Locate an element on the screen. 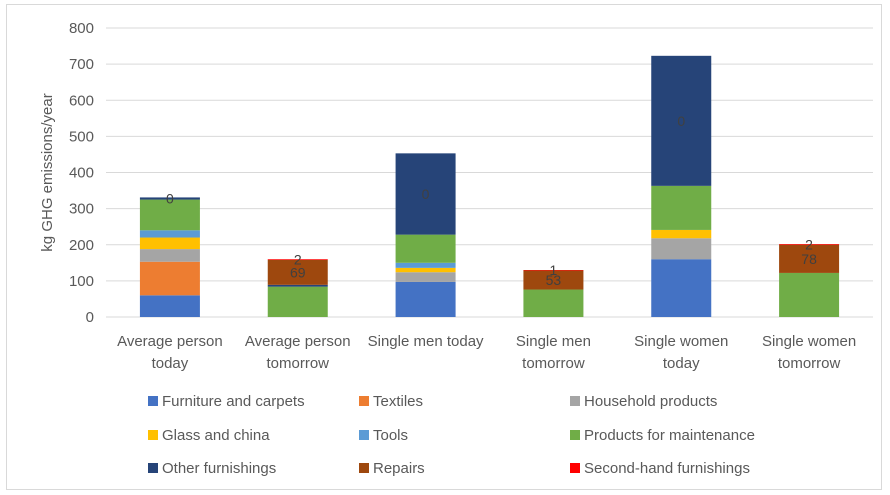 Image resolution: width=890 pixels, height=495 pixels. y-tick-label: 700 is located at coordinates (81, 64).